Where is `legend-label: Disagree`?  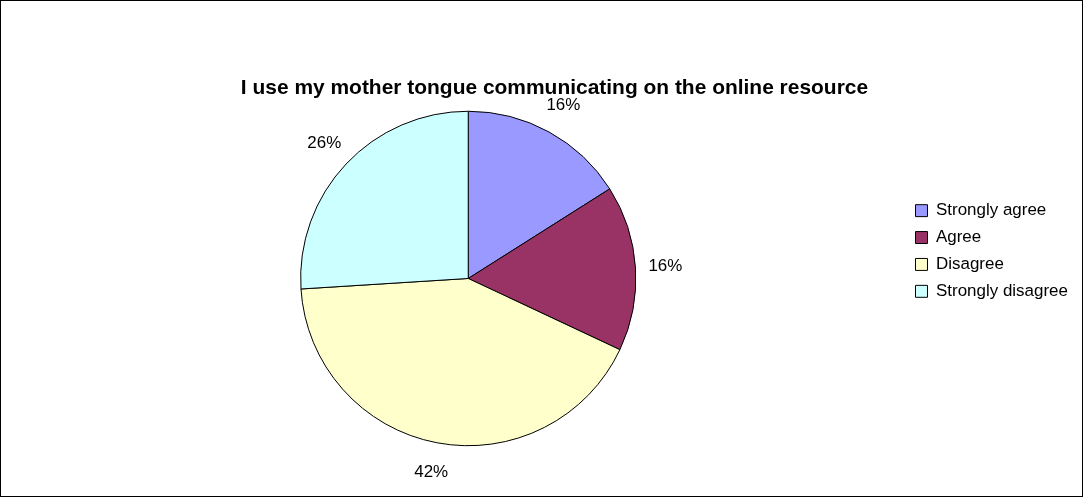
legend-label: Disagree is located at coordinates (969, 264).